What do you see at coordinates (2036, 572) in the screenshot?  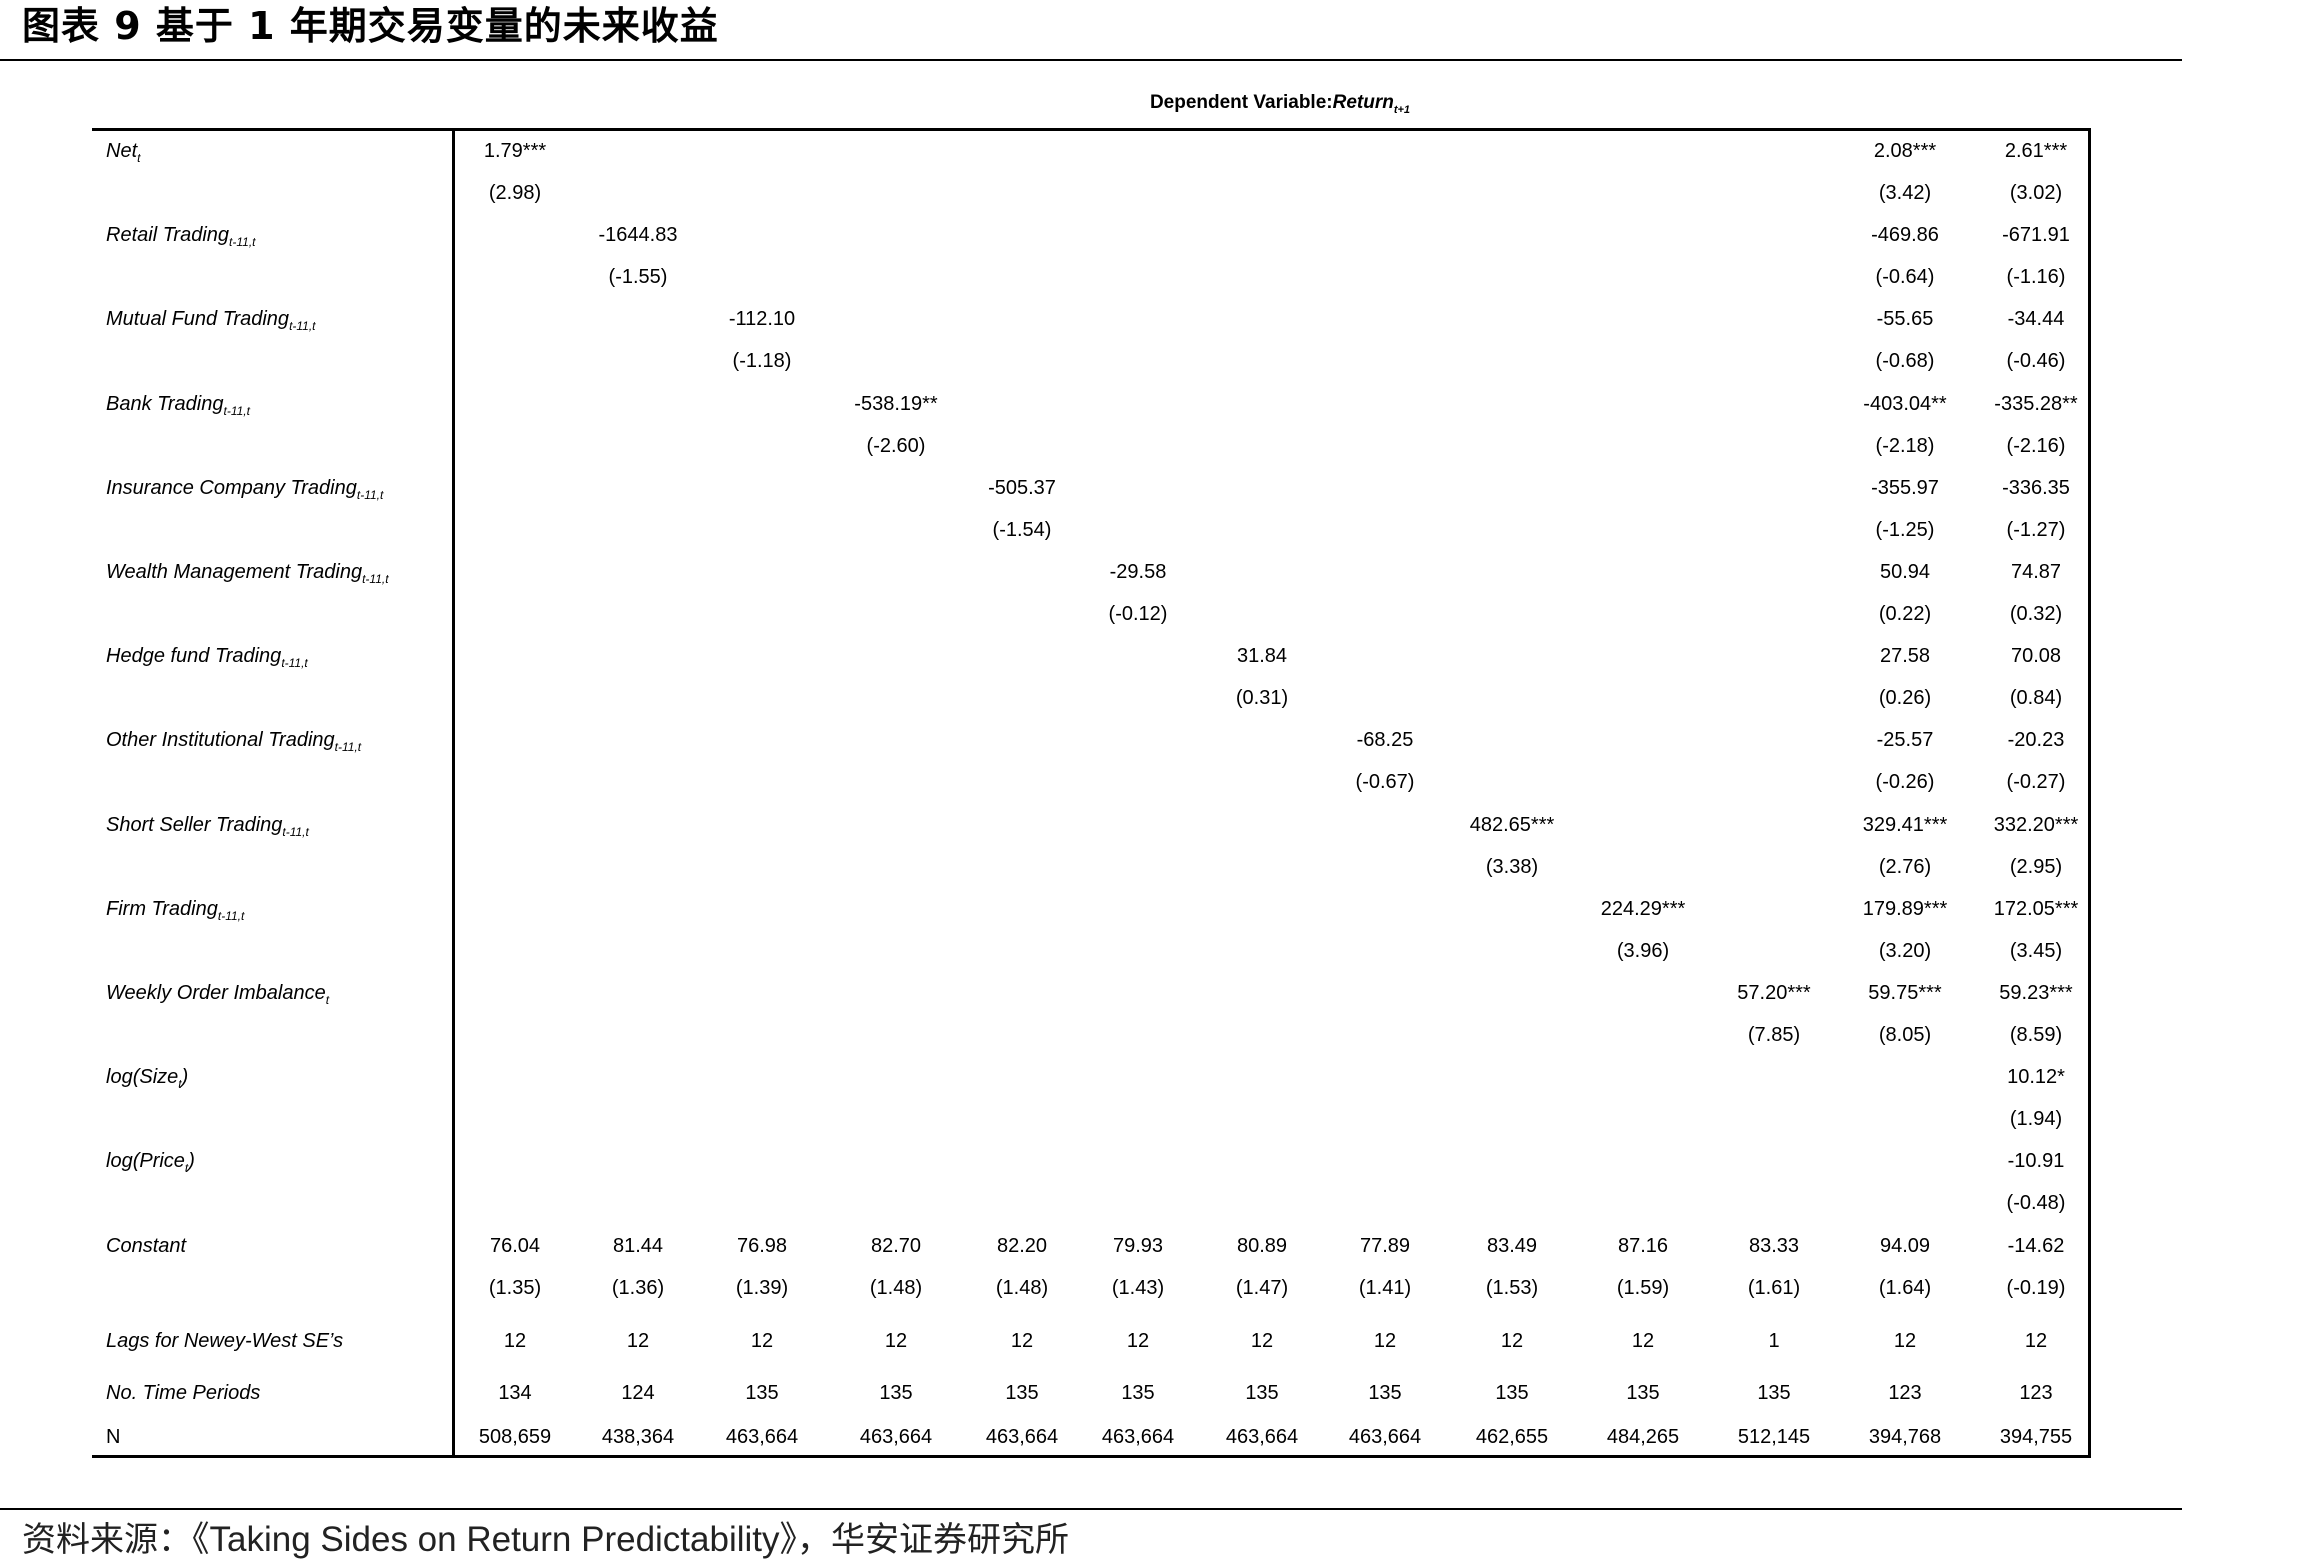 I see `coefficient-cell: 74.87` at bounding box center [2036, 572].